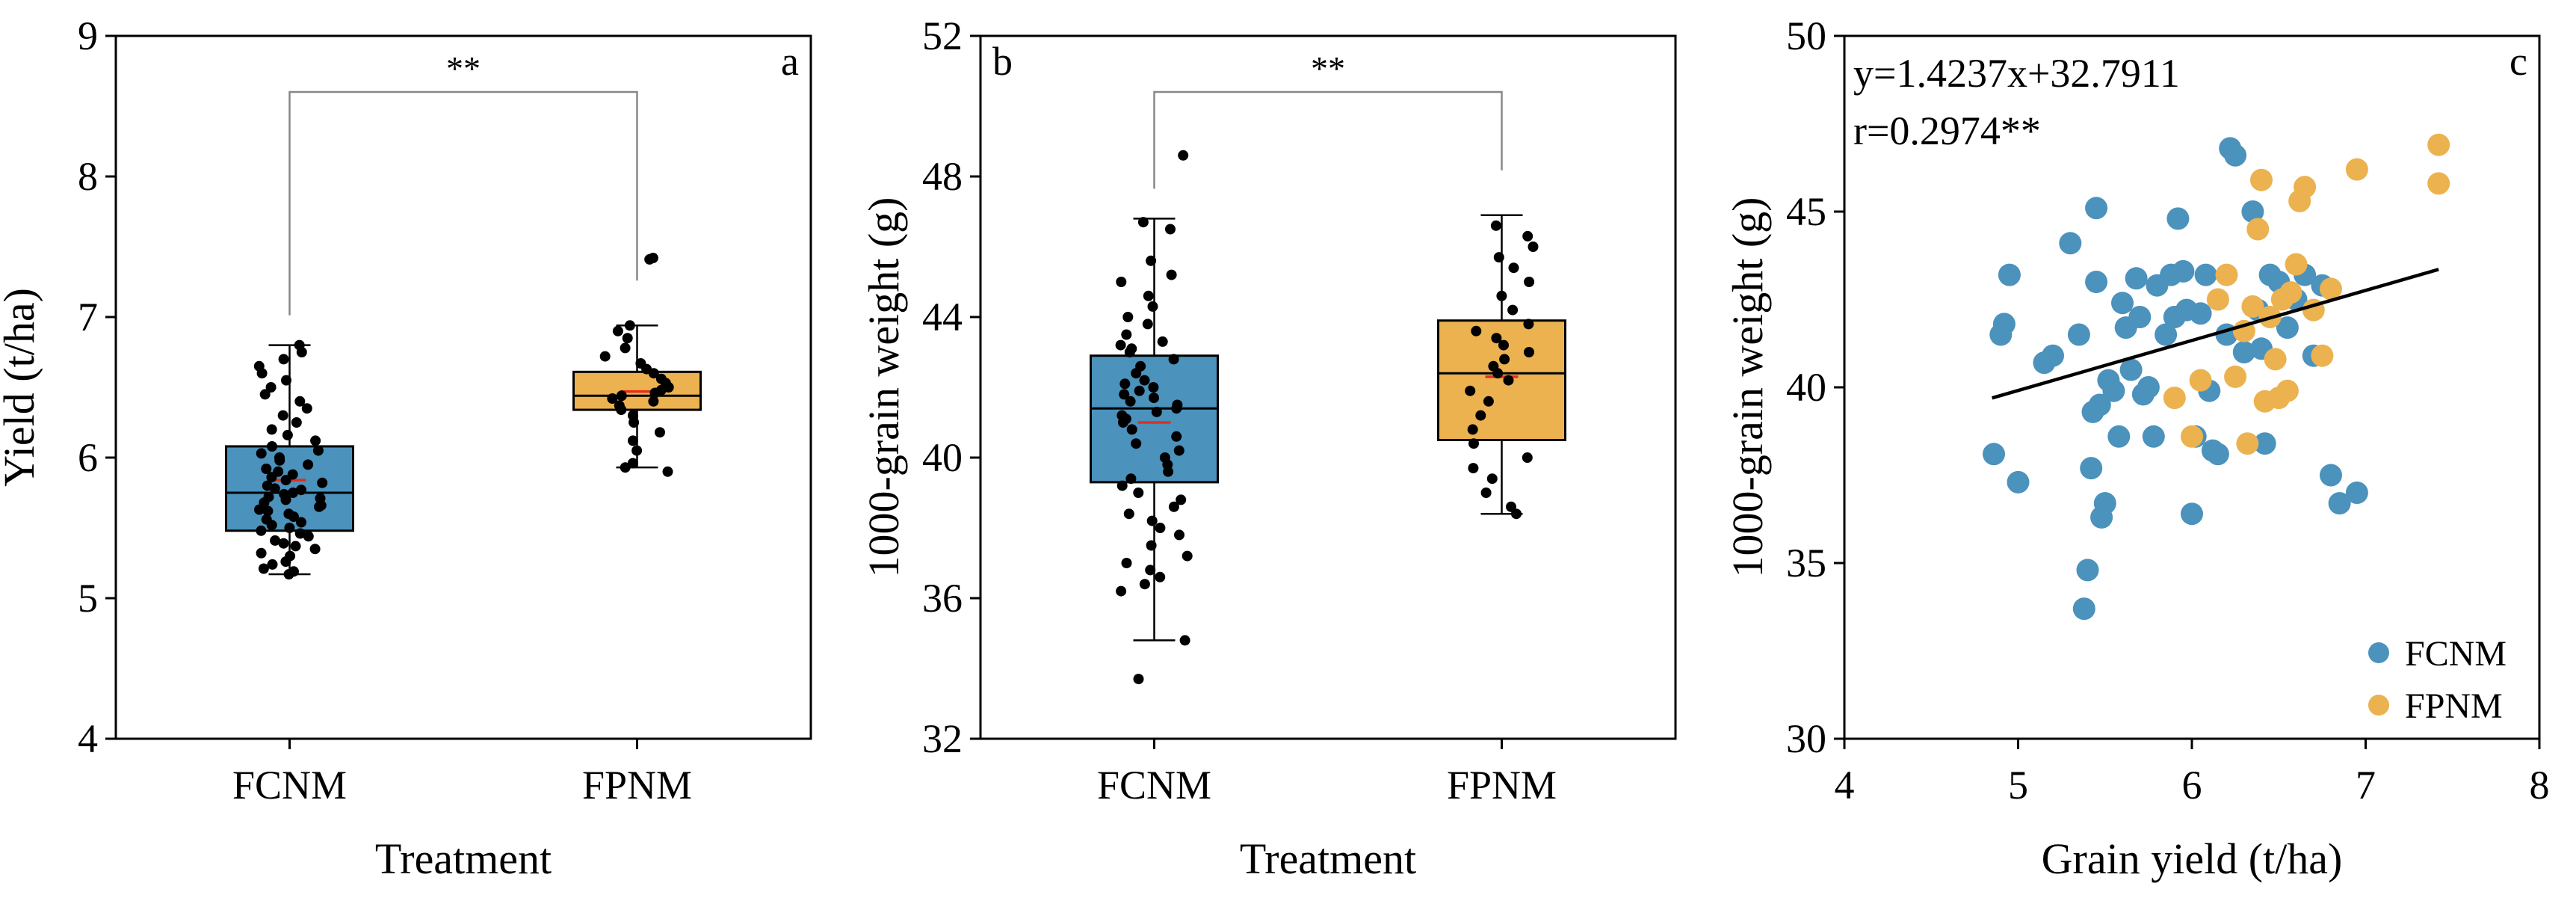 The height and width of the screenshot is (901, 2576). What do you see at coordinates (2175, 379) in the screenshot?
I see `series-fcnm` at bounding box center [2175, 379].